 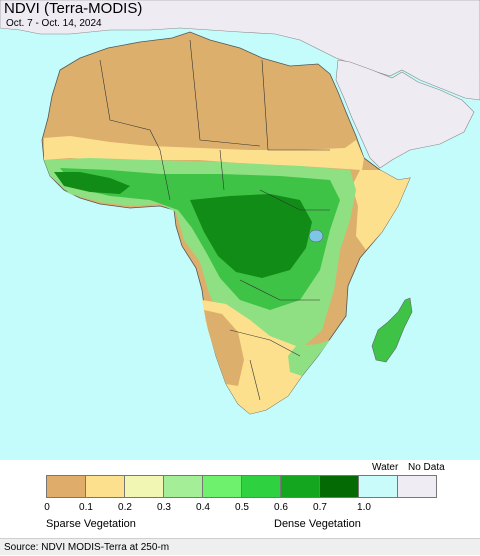 I want to click on legend-tick-2: 0.2, so click(x=125, y=507).